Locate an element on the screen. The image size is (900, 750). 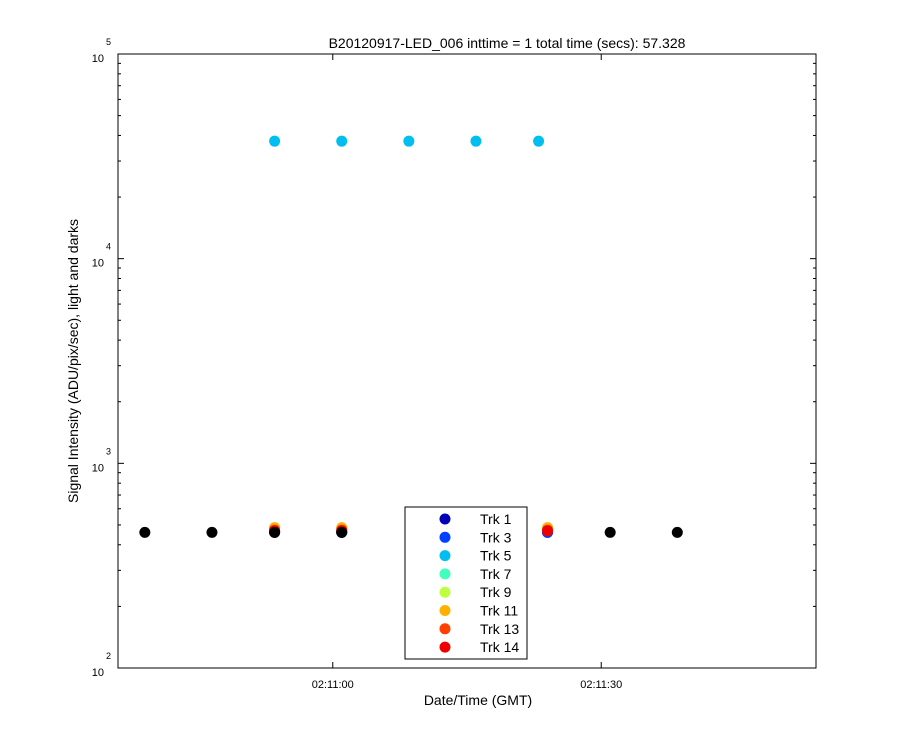
legend-label: Trk 11 is located at coordinates (499, 611).